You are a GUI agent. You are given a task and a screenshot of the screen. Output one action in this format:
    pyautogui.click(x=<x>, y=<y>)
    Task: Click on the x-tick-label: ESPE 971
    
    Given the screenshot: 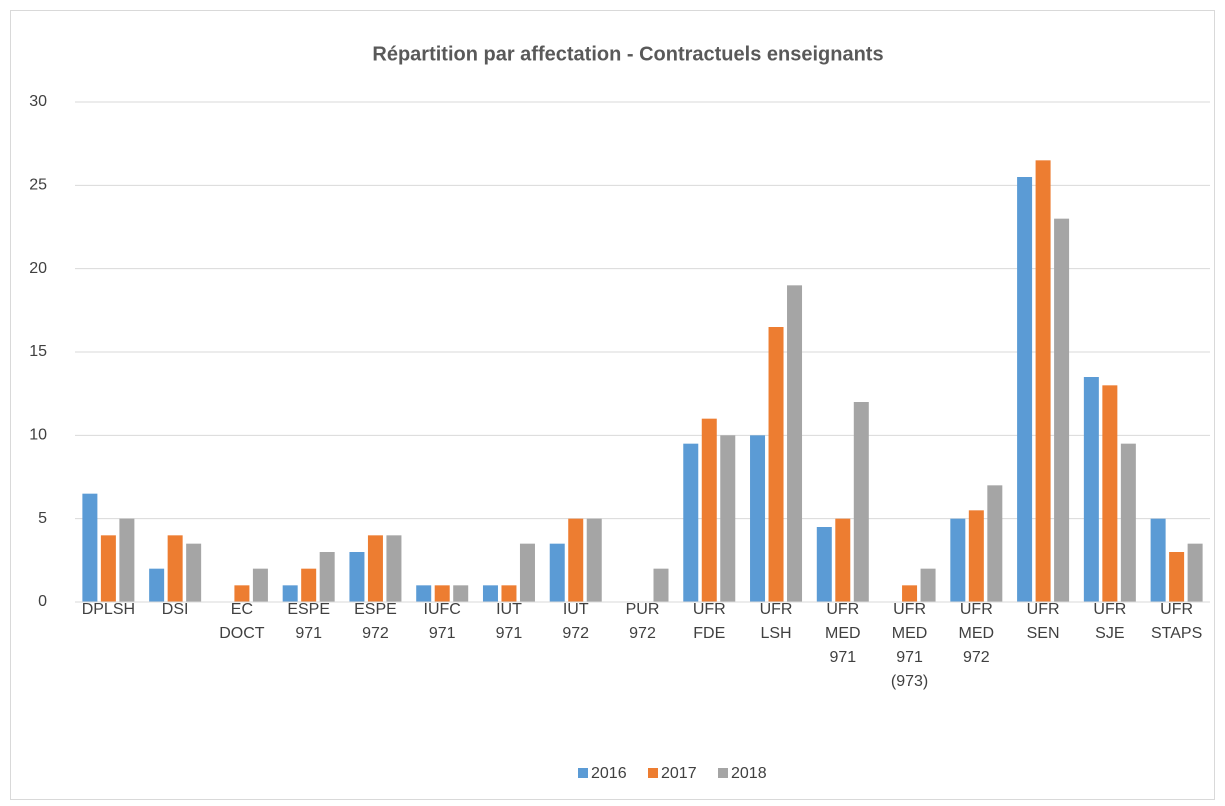 What is the action you would take?
    pyautogui.click(x=308, y=621)
    